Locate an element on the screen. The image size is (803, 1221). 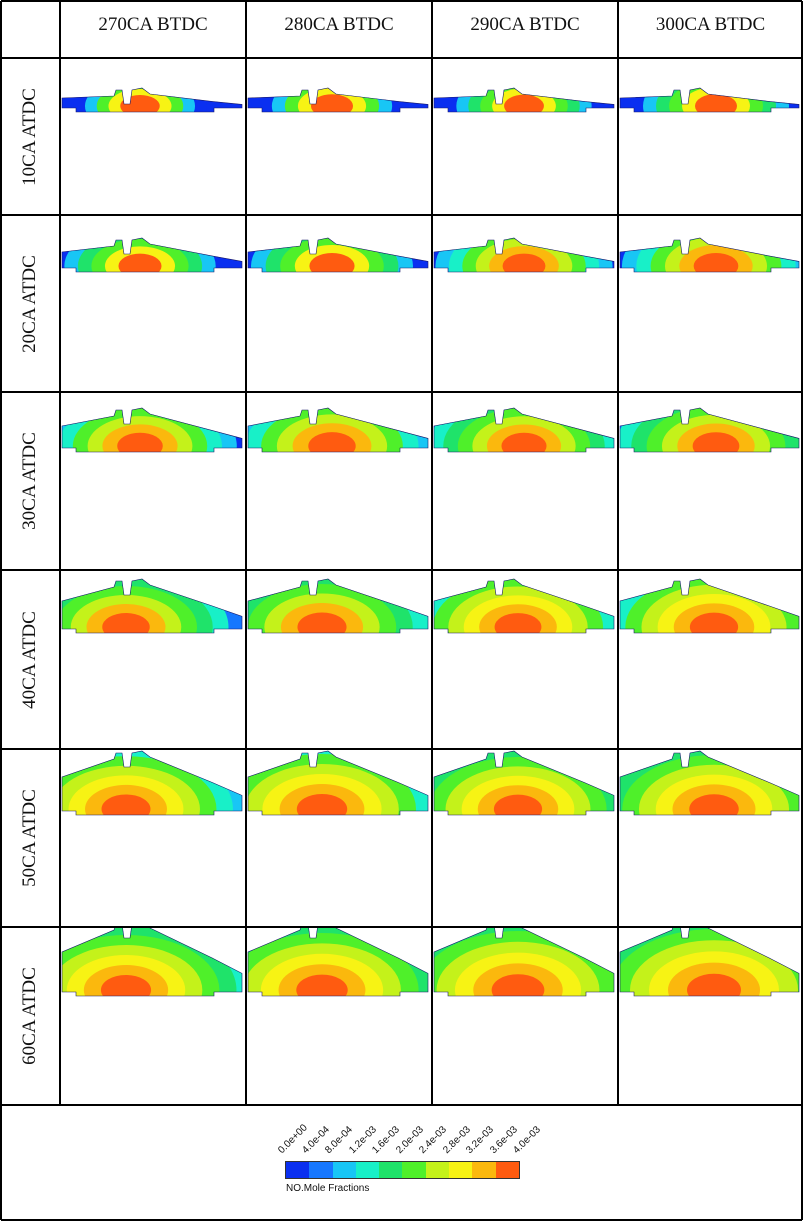
legend-label: NO.Mole Fractions is located at coordinates (328, 1188).